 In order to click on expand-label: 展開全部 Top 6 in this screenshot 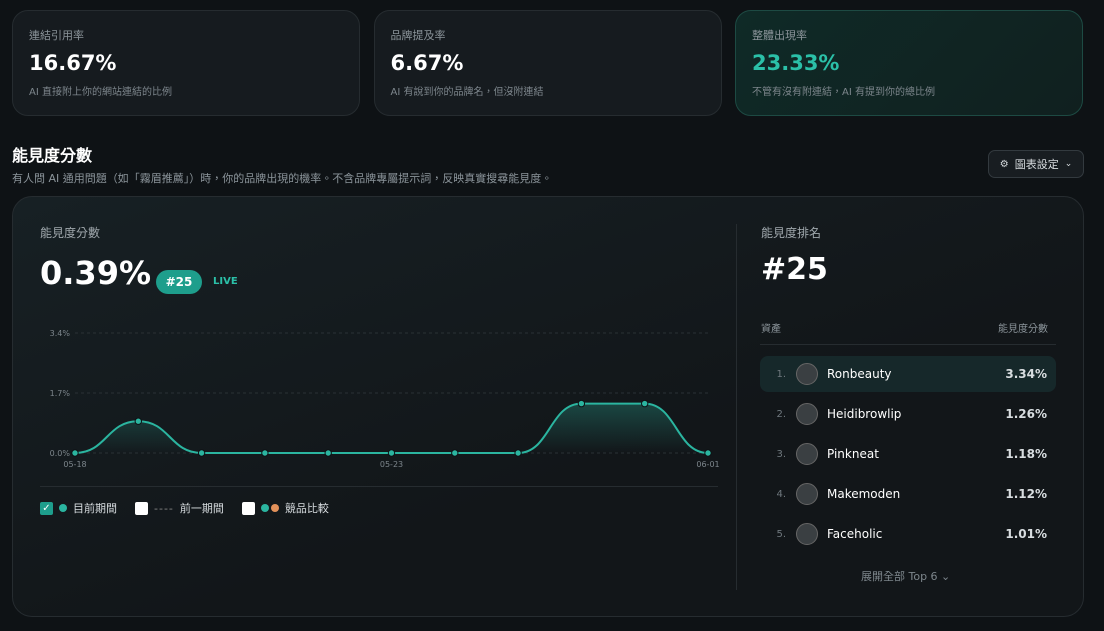, I will do `click(899, 576)`.